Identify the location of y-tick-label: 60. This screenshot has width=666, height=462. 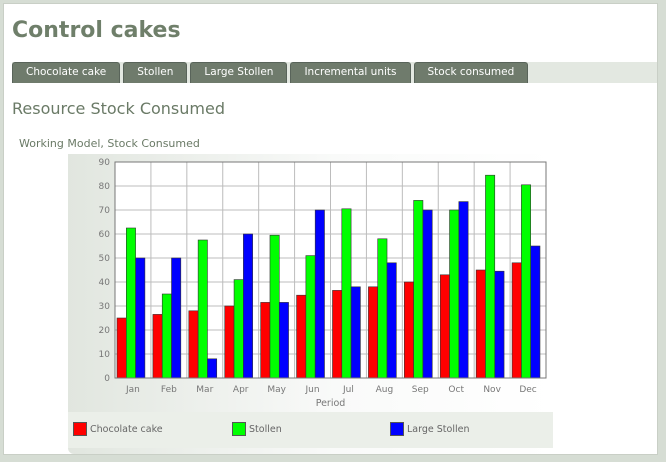
(105, 235).